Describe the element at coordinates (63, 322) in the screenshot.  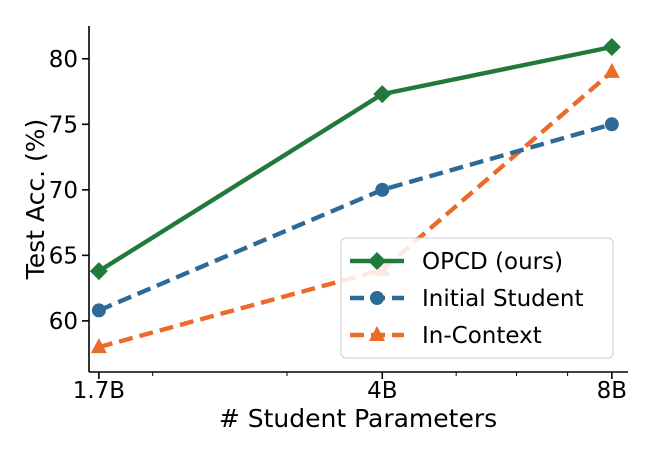
I see `y-tick-label: 60` at that location.